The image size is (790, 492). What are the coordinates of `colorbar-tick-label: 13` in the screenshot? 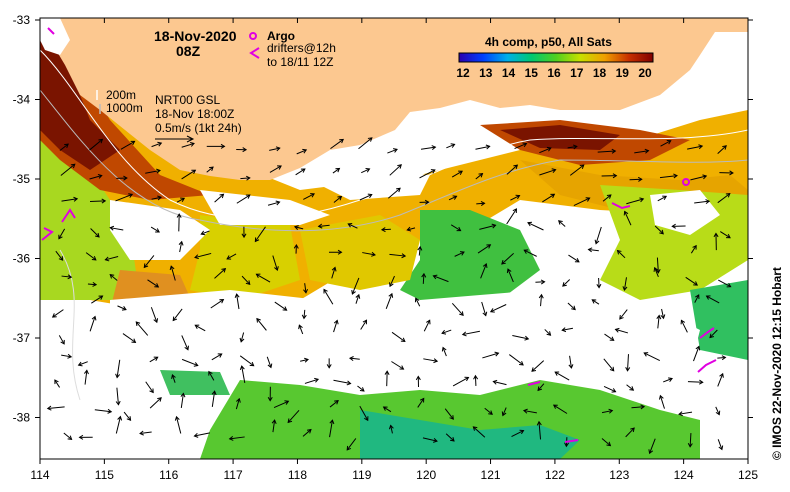 It's located at (486, 73).